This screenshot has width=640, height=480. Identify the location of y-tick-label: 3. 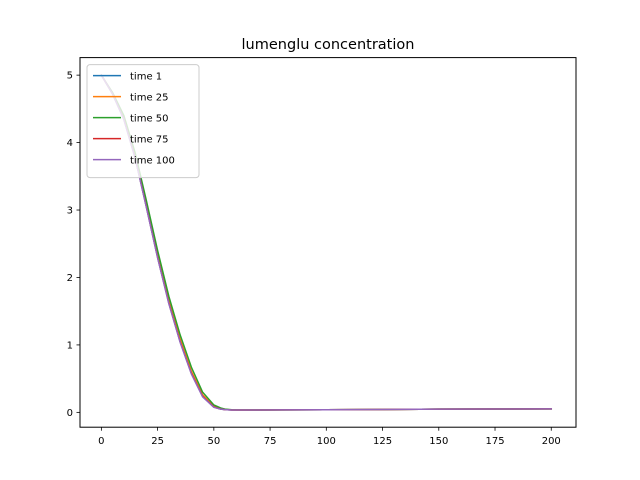
(70, 211).